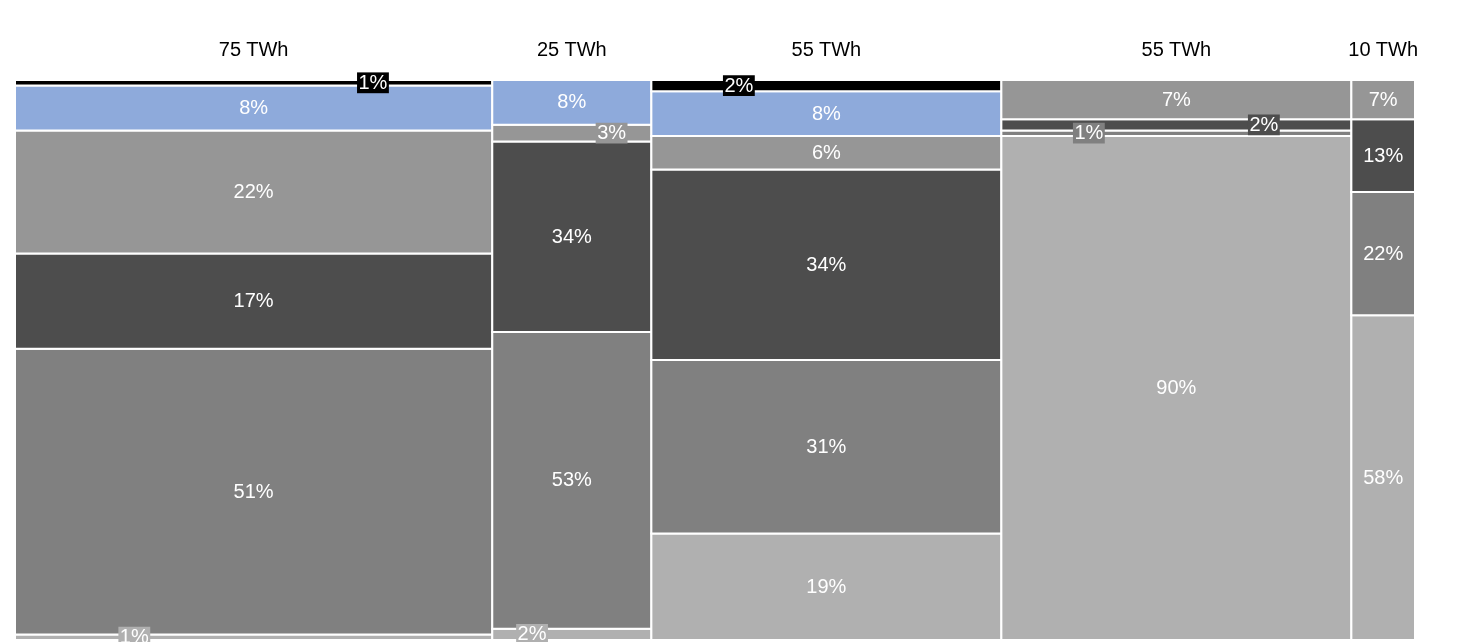 The width and height of the screenshot is (1473, 642). What do you see at coordinates (826, 151) in the screenshot?
I see `data-label: 6%` at bounding box center [826, 151].